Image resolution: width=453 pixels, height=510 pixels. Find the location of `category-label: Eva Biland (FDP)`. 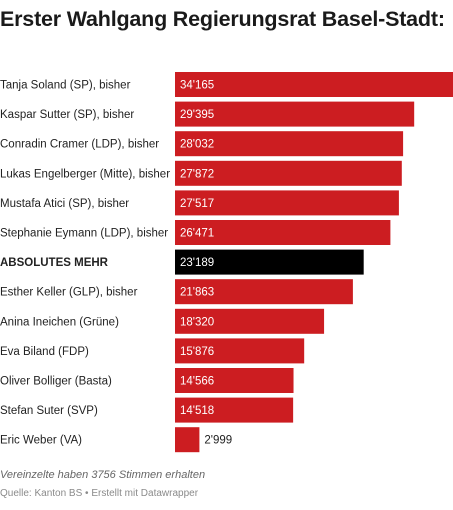

category-label: Eva Biland (FDP) is located at coordinates (44, 352).